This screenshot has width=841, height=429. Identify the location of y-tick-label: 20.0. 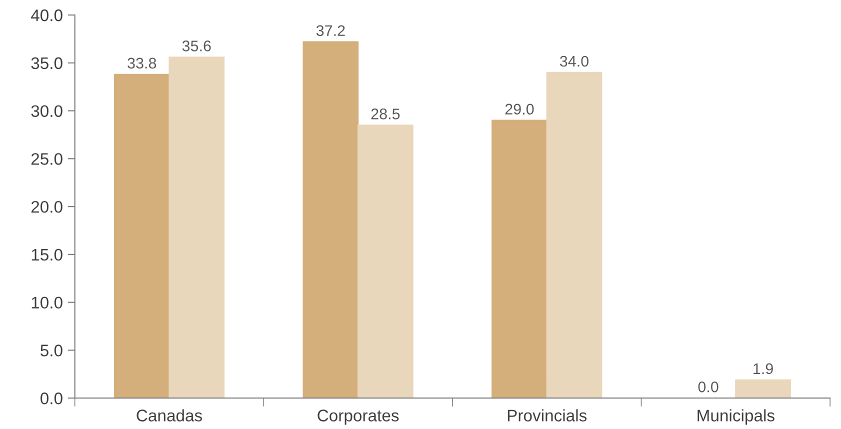
(46, 206).